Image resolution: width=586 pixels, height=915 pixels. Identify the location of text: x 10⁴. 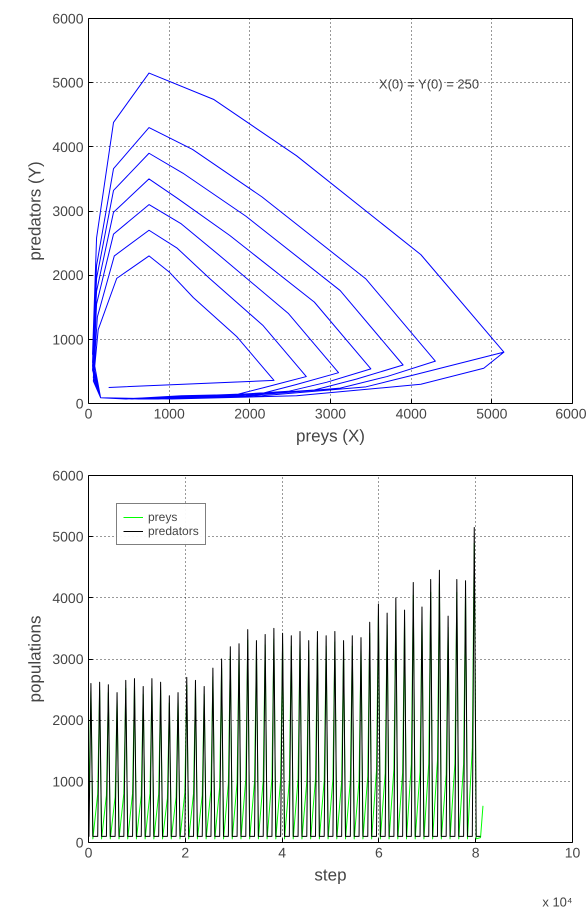
(557, 902).